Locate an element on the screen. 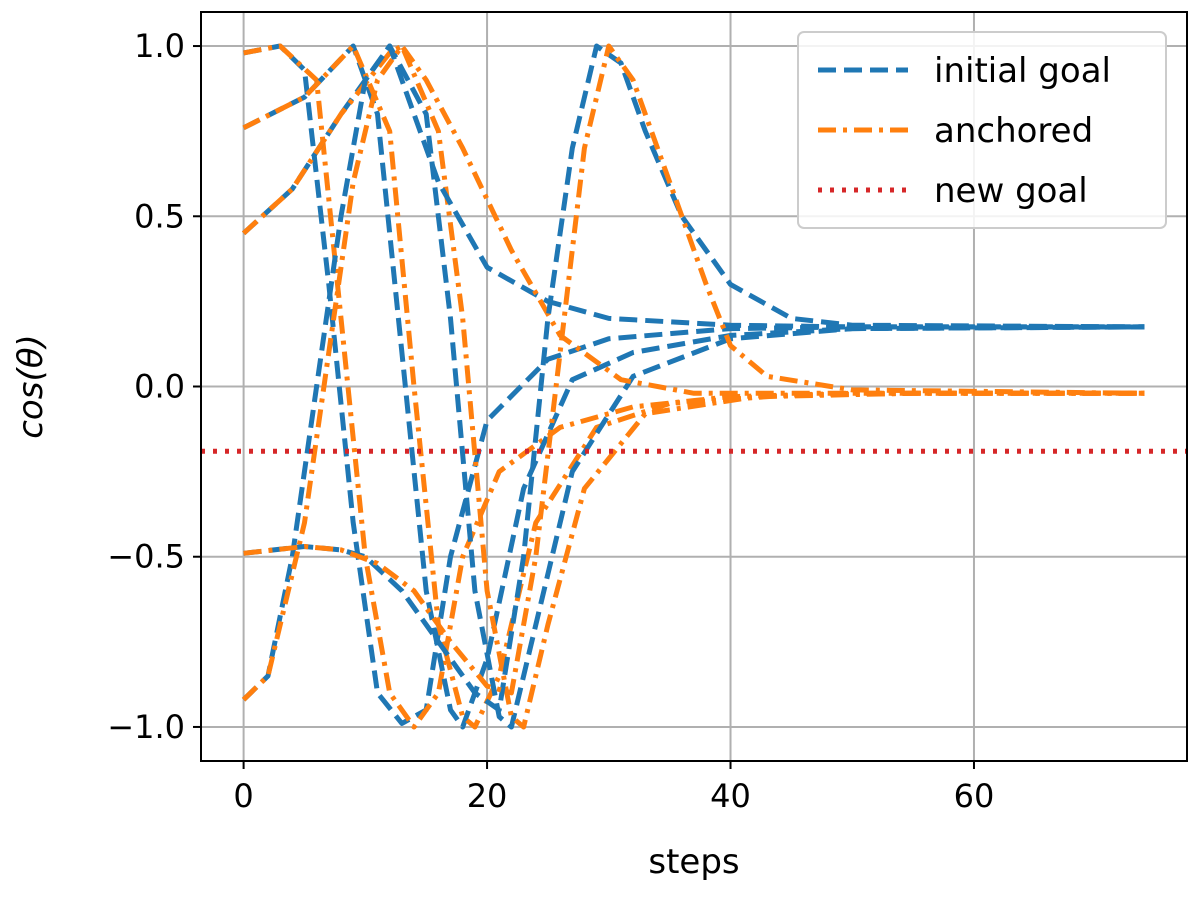 Image resolution: width=1200 pixels, height=900 pixels. legend-label: new goal is located at coordinates (1011, 191).